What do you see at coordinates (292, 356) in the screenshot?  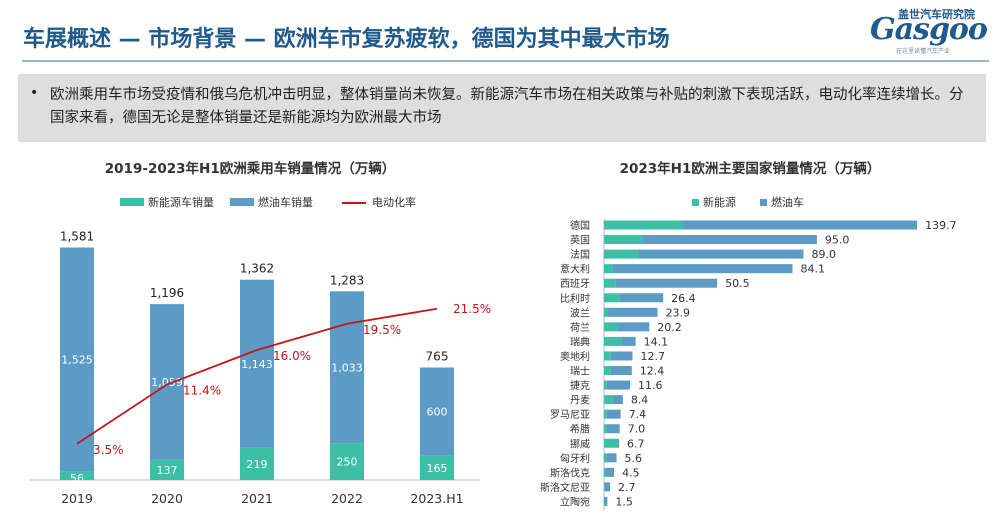 I see `rate-label: 16.0%` at bounding box center [292, 356].